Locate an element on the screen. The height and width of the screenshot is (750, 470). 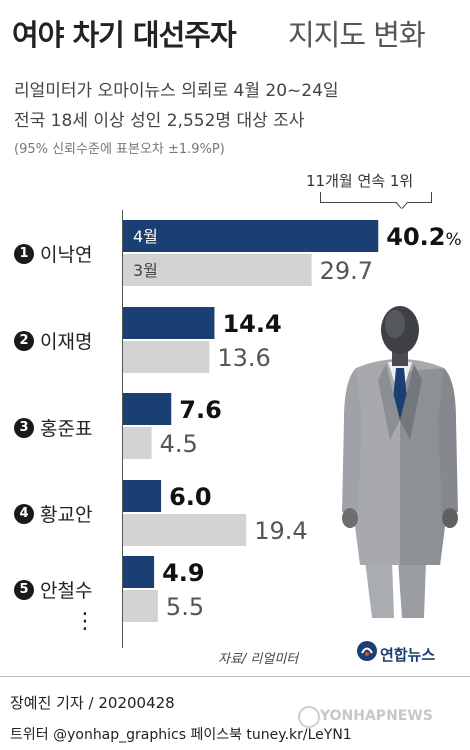
value-label-previous-3: 19.4 is located at coordinates (280, 531).